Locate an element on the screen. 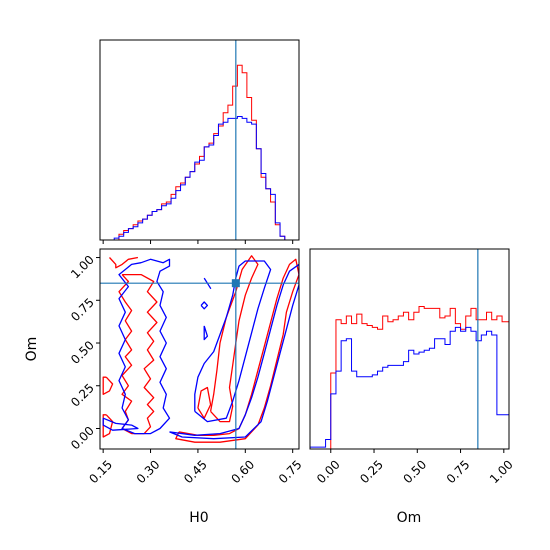 This screenshot has height=550, width=550. histogram-panel-h0 is located at coordinates (199, 141).